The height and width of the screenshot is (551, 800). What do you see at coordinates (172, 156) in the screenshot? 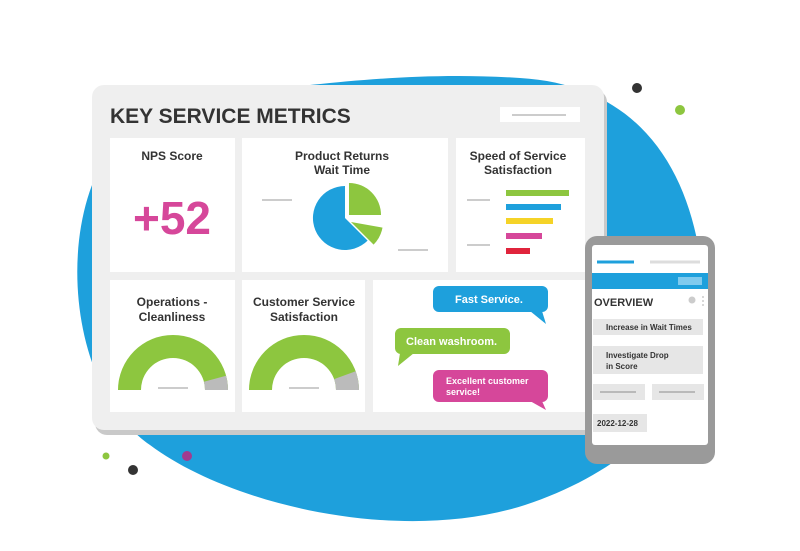
I see `card-title: NPS Score` at bounding box center [172, 156].